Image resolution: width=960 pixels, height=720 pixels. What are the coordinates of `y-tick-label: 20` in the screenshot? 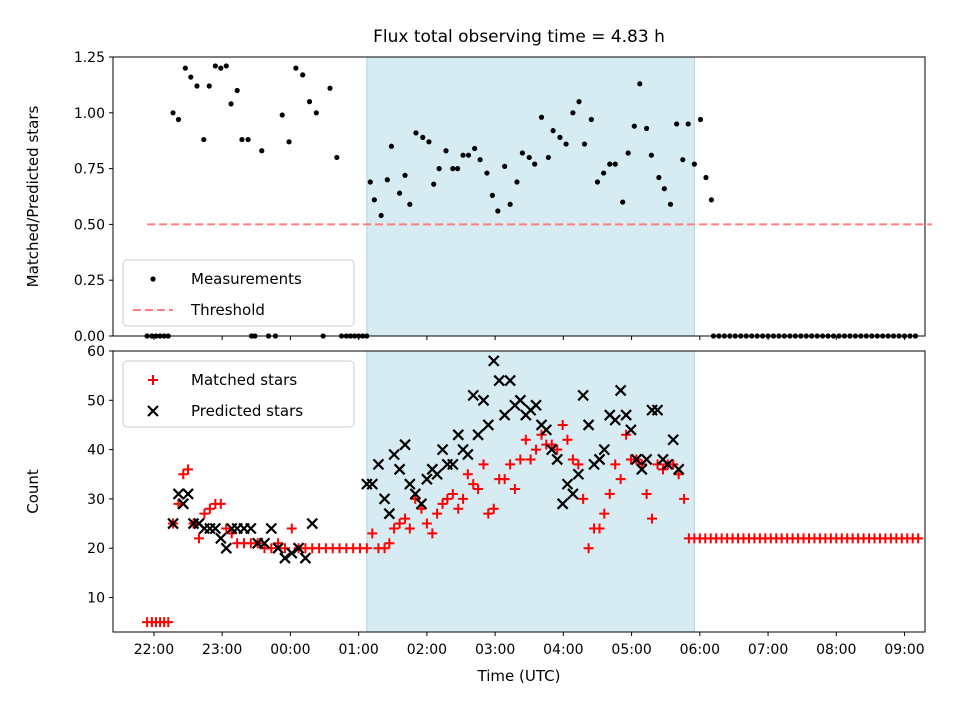 It's located at (96, 549).